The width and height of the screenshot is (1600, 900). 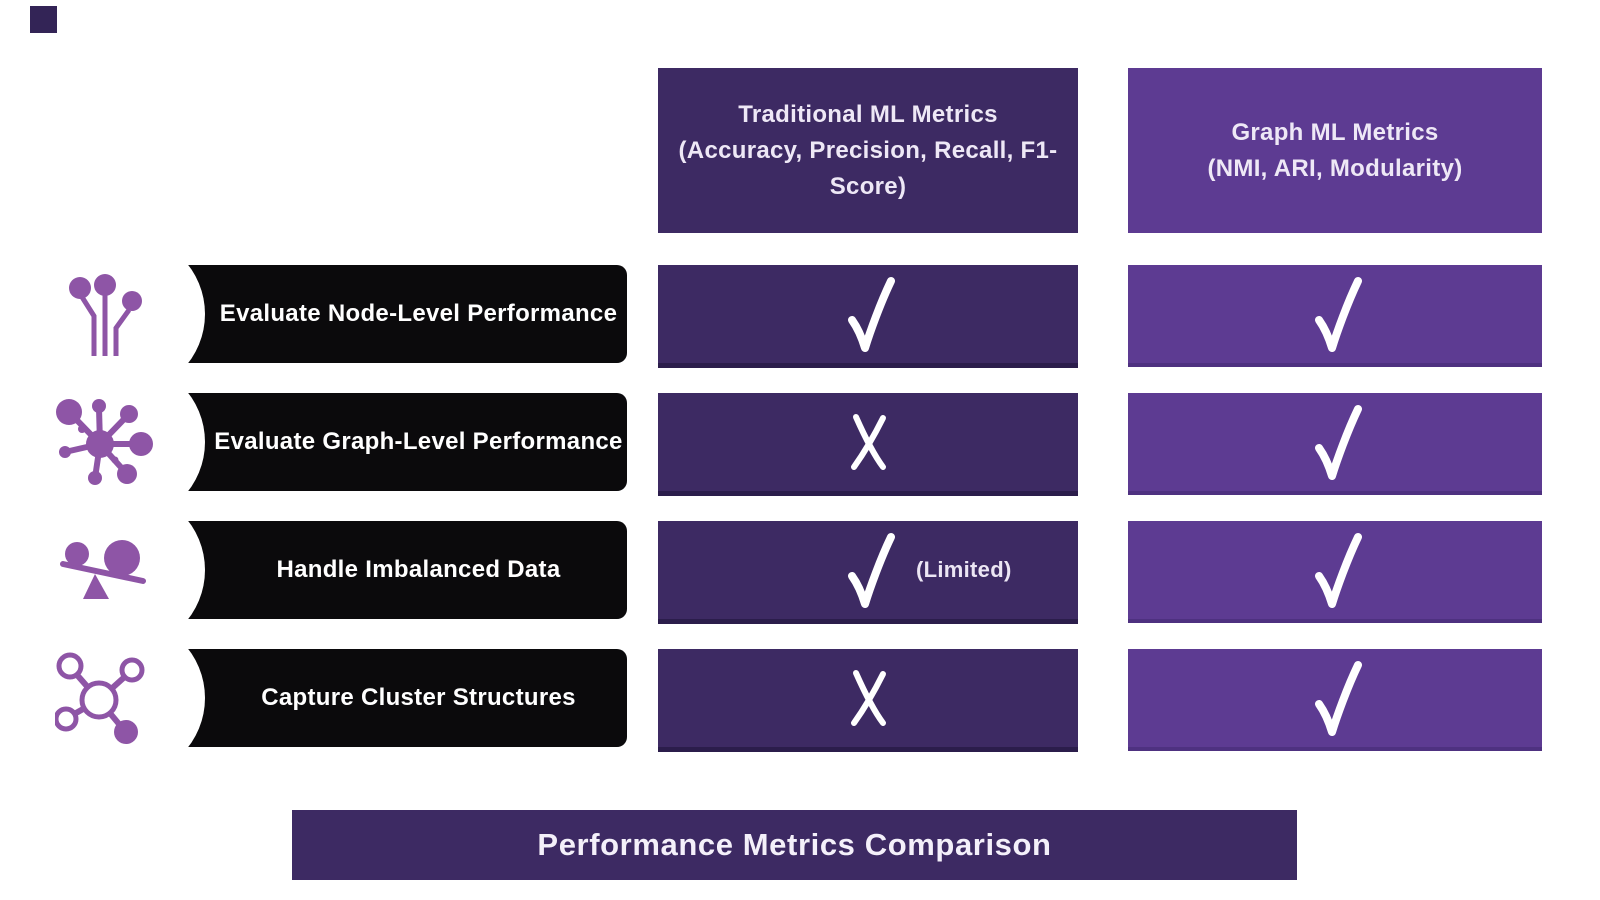 What do you see at coordinates (418, 569) in the screenshot?
I see `row-label: Handle Imbalanced Data` at bounding box center [418, 569].